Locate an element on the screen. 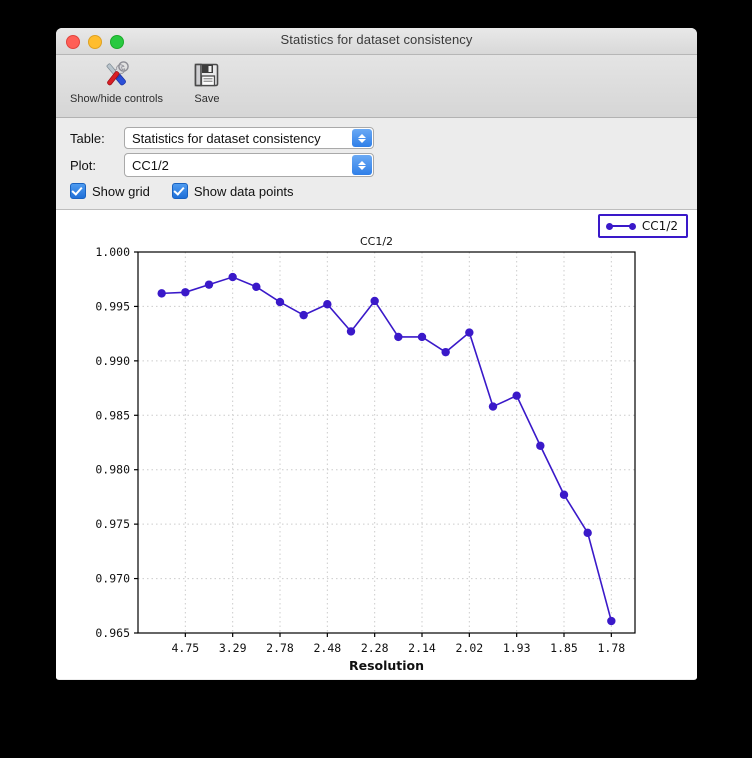 The height and width of the screenshot is (758, 752). y-axis-tick-label: 0.975 is located at coordinates (112, 524).